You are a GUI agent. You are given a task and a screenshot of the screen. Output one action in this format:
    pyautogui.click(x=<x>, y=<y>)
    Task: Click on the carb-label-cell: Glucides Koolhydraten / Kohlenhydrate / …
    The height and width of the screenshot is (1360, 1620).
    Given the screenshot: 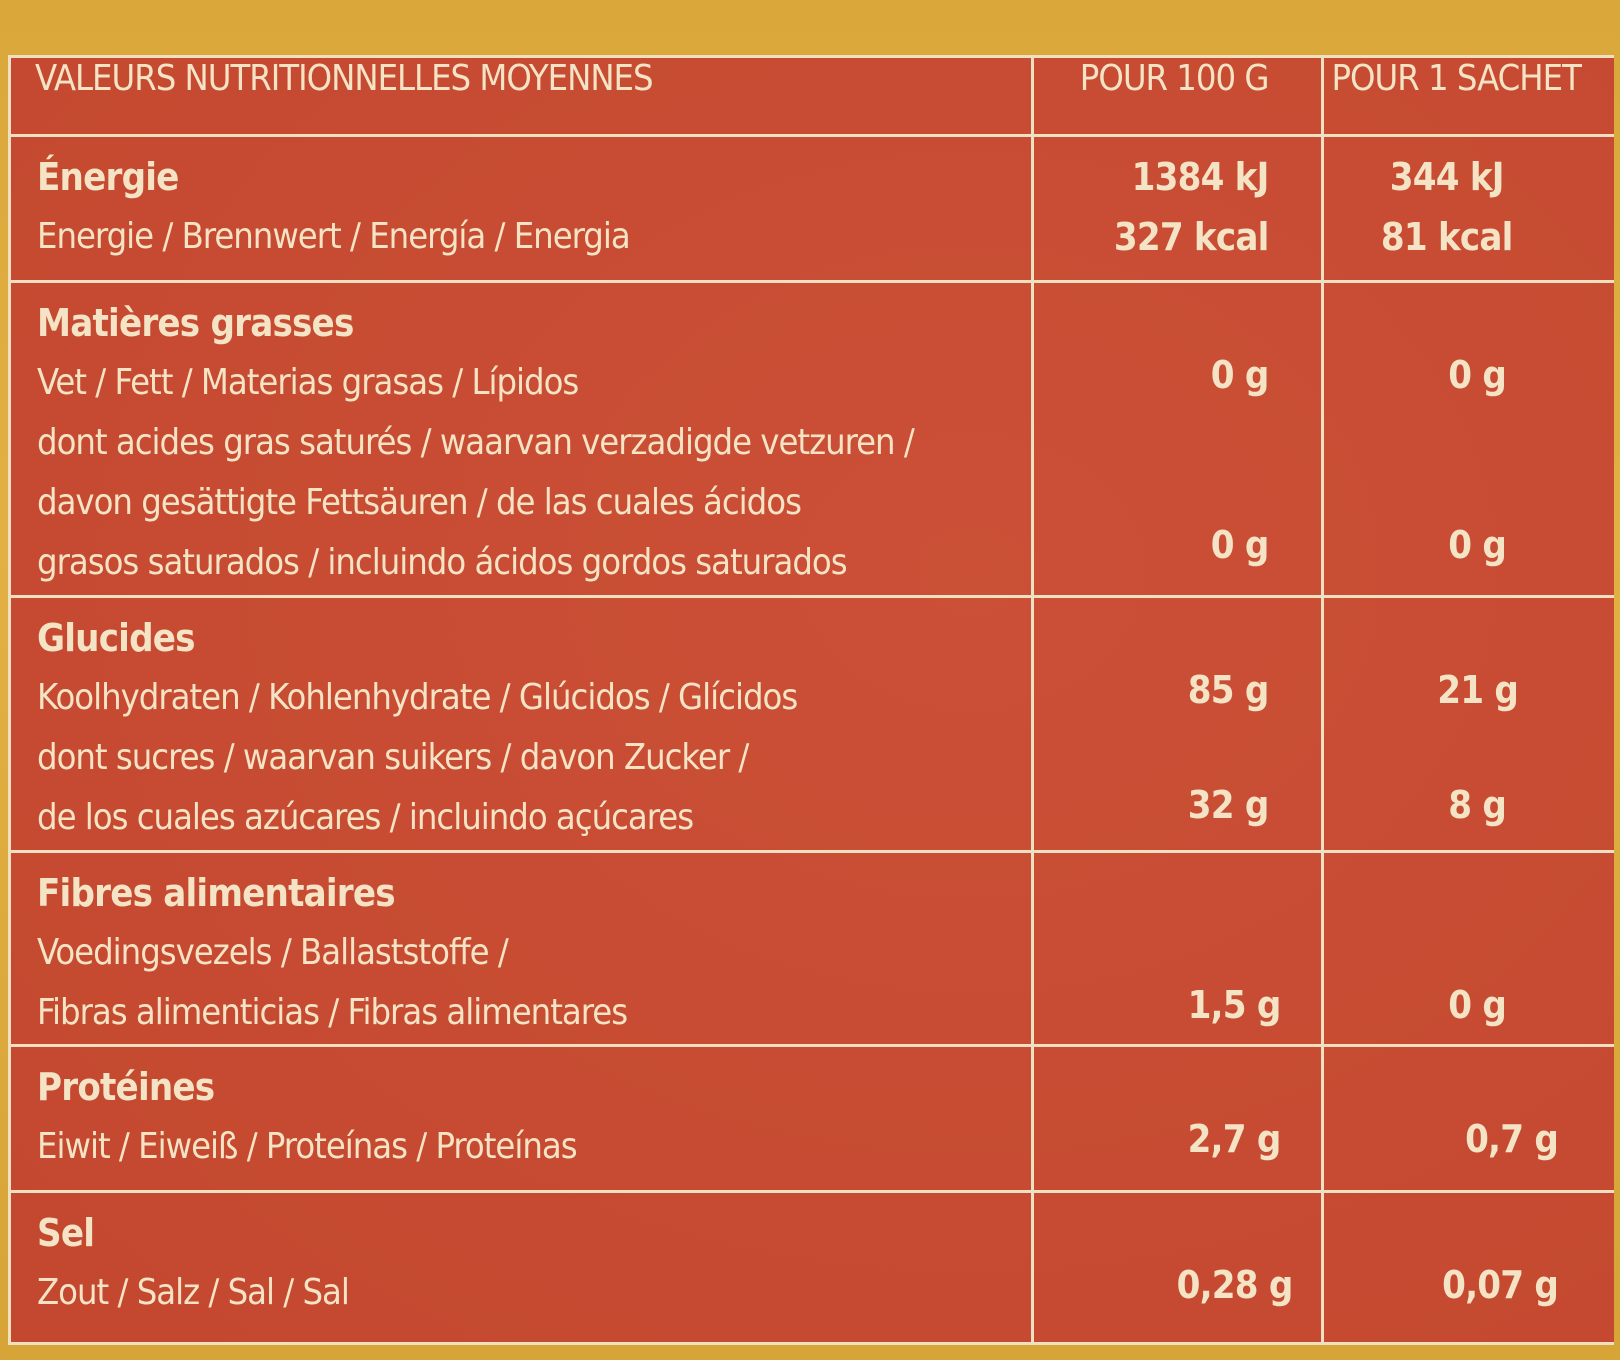 What is the action you would take?
    pyautogui.click(x=522, y=724)
    